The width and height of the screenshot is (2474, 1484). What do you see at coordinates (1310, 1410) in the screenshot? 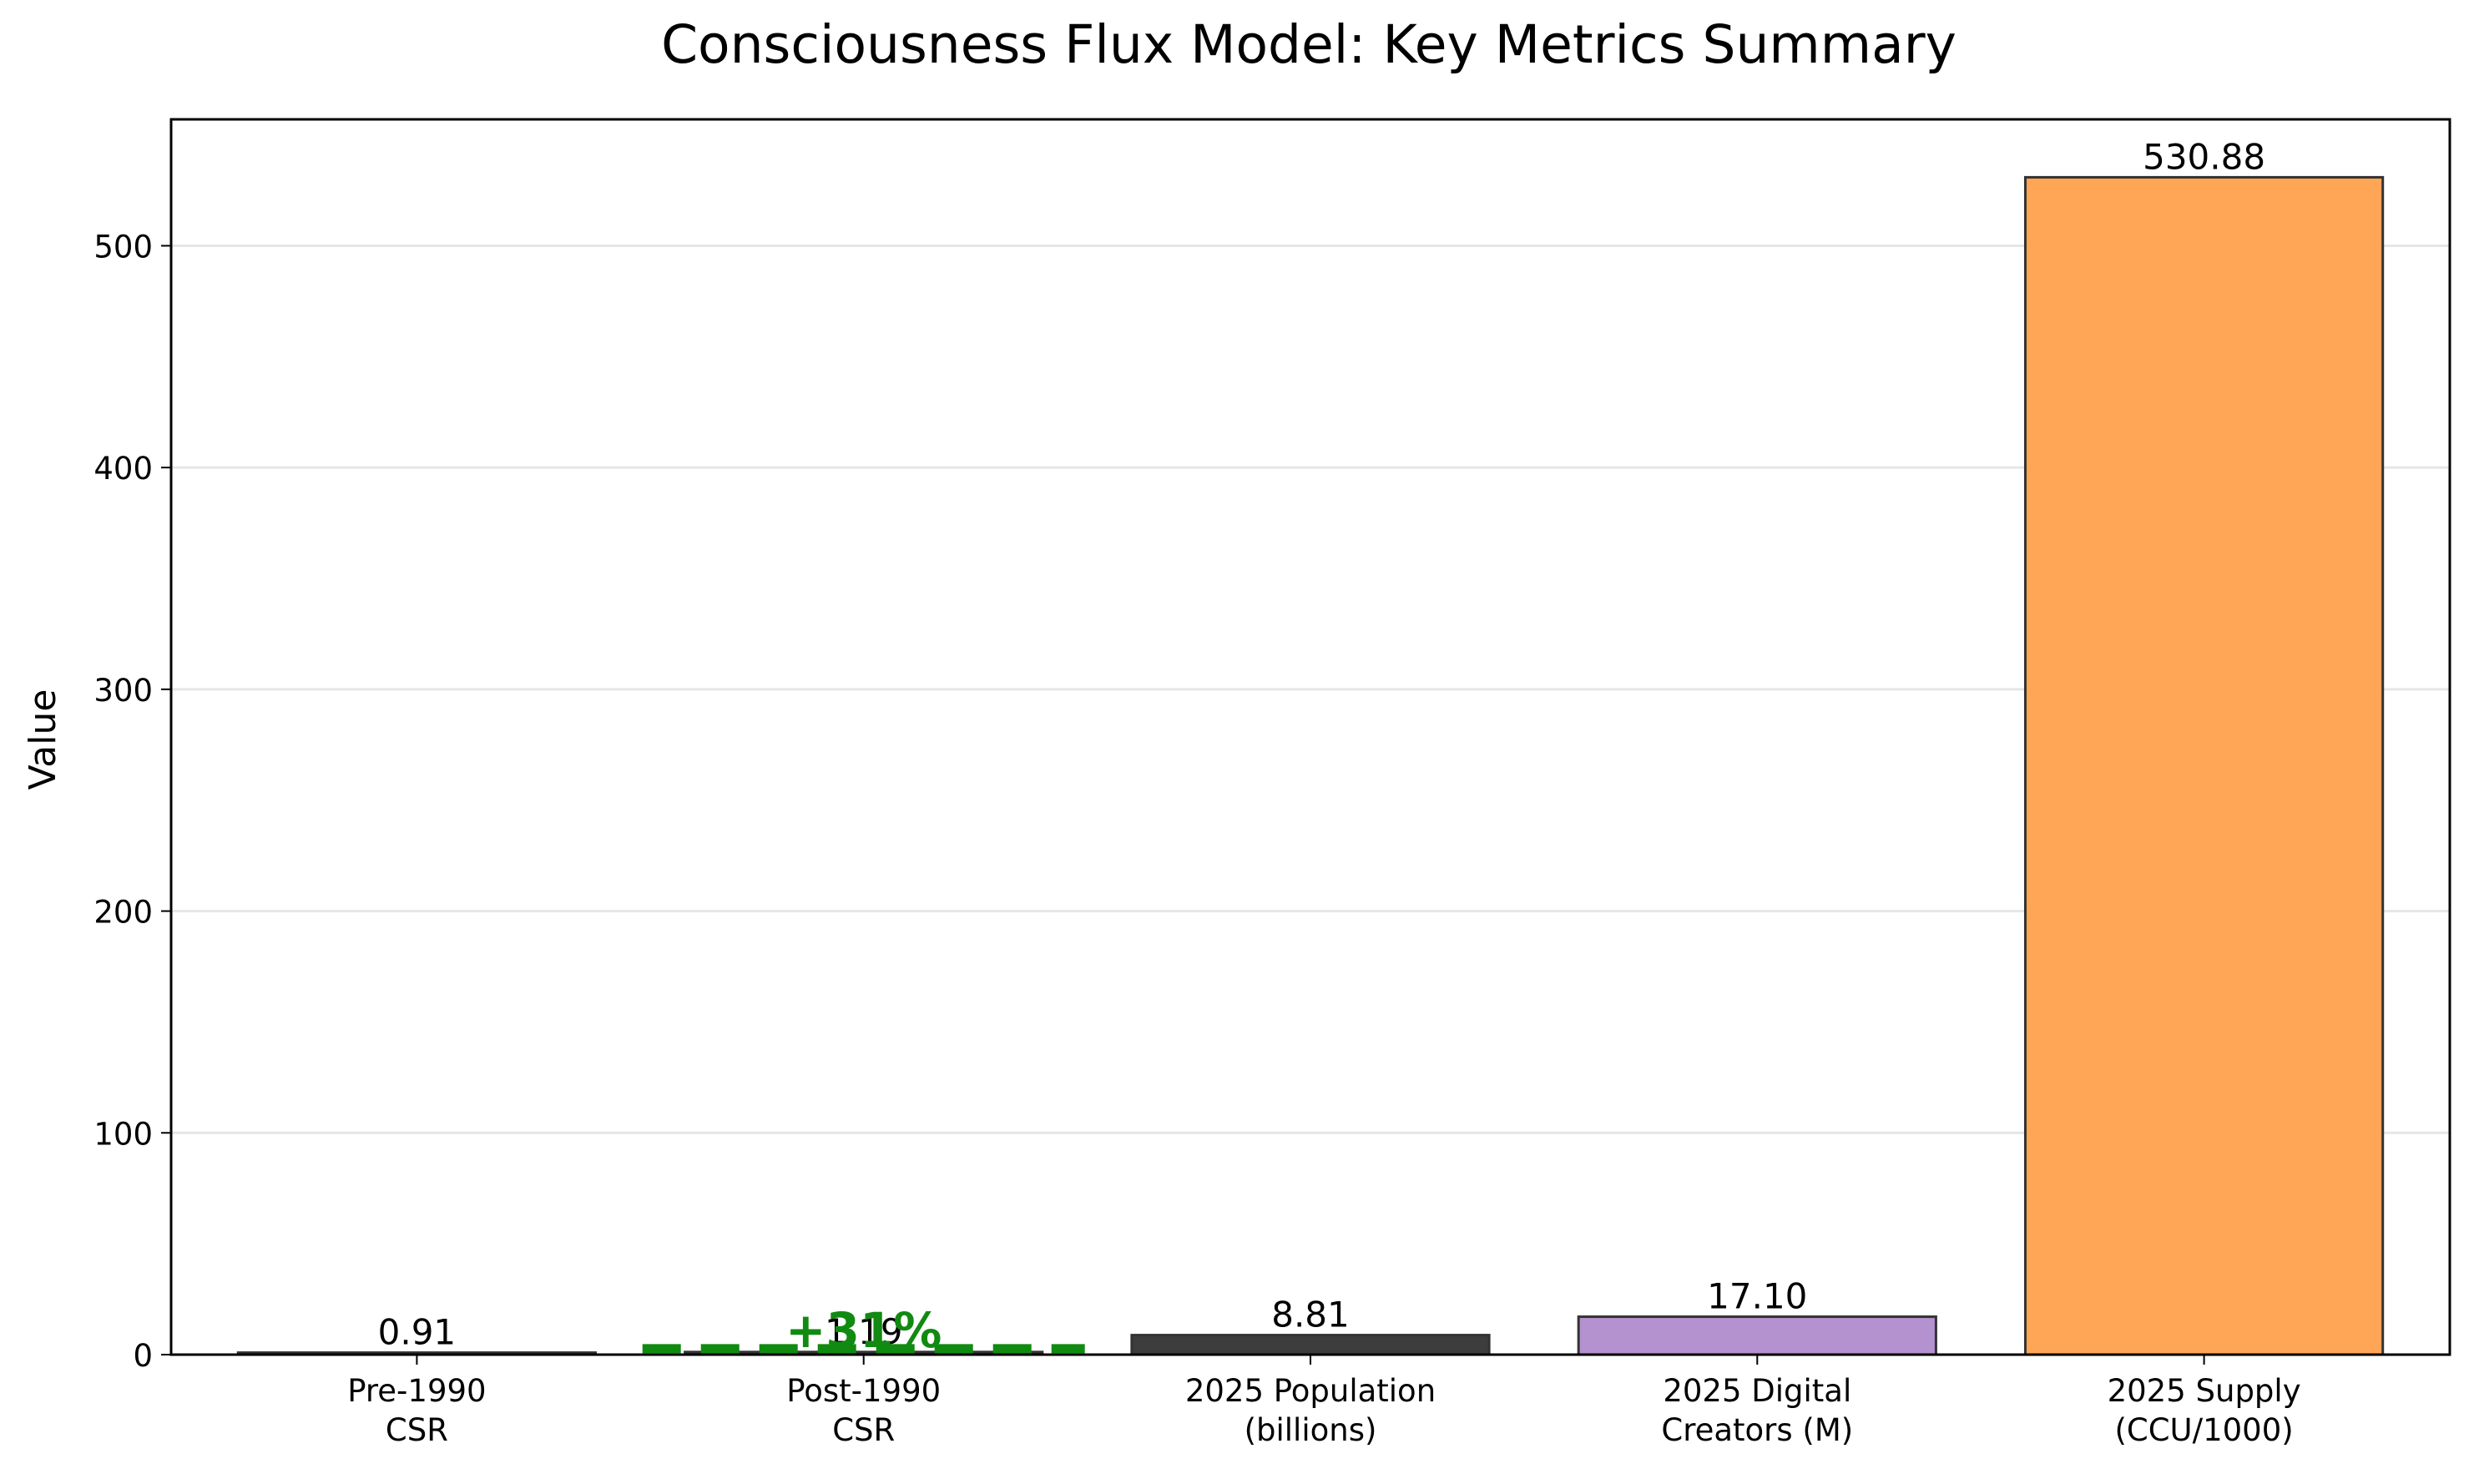
I see `x-tick-label: 2025 Population (billions)` at bounding box center [1310, 1410].